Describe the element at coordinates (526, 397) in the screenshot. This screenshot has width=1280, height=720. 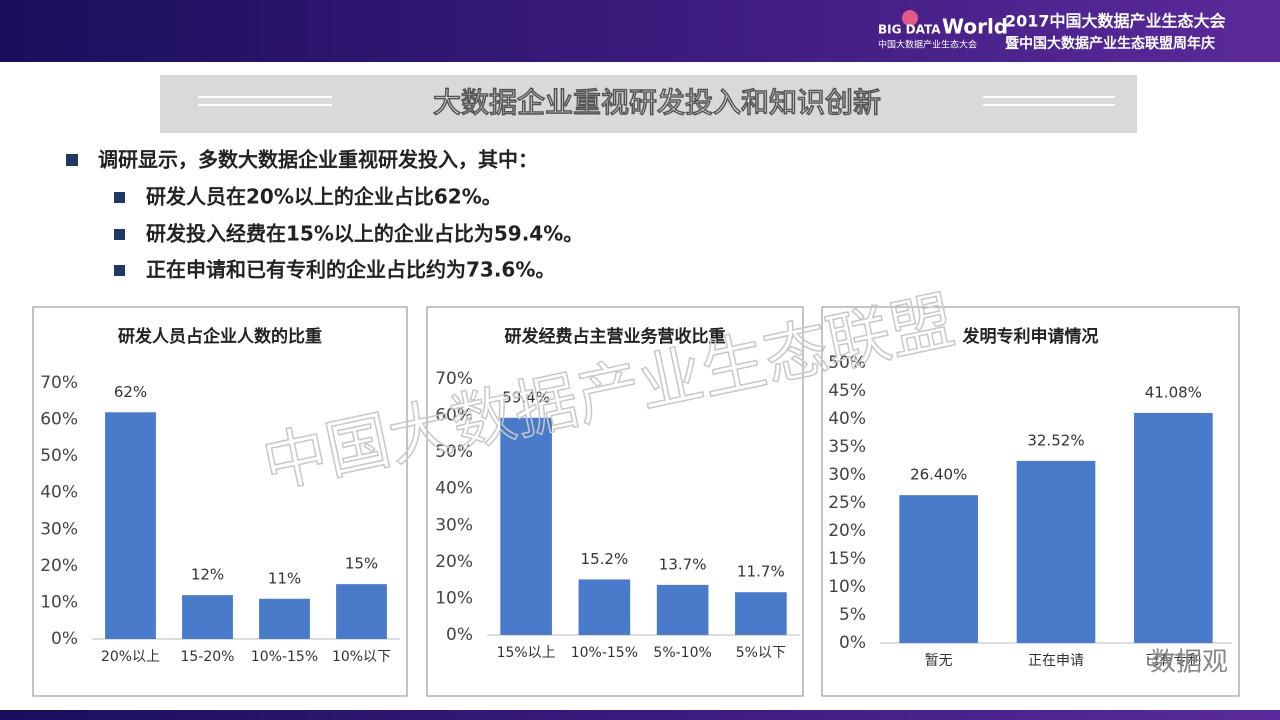
I see `value-label: 59.4%` at that location.